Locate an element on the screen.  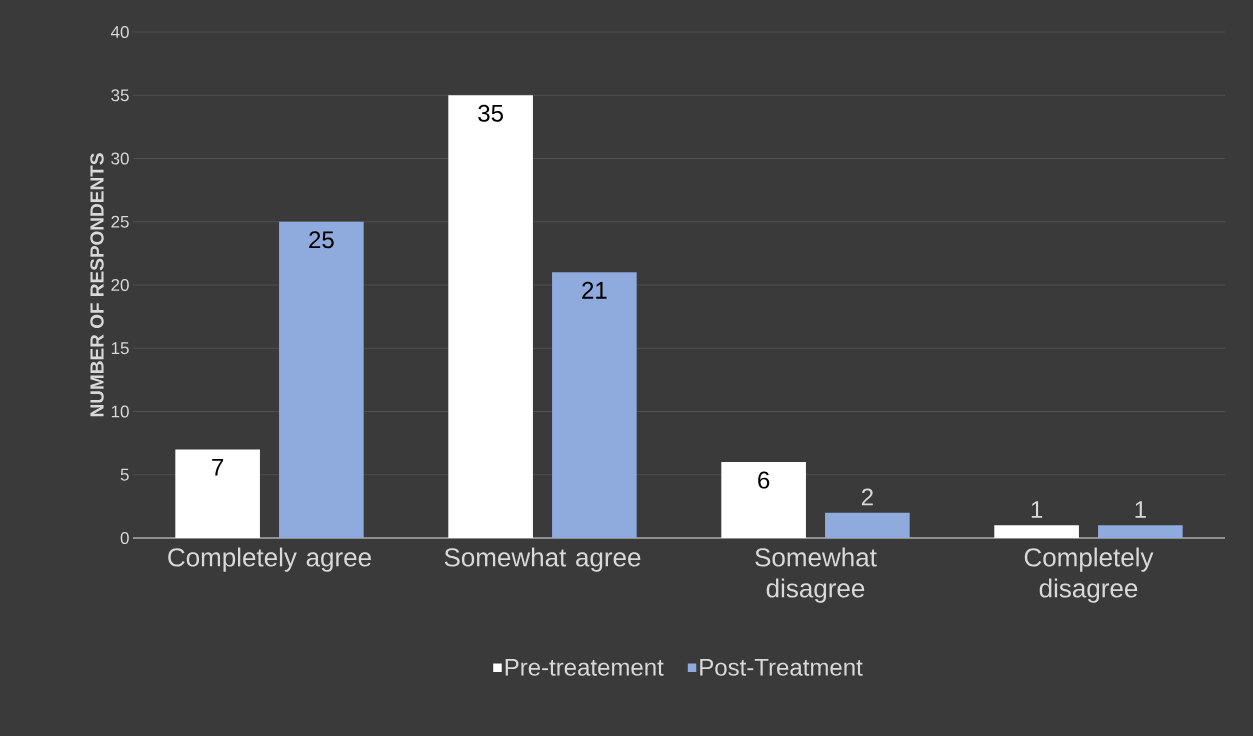
y-tick-label: 0 is located at coordinates (124, 538).